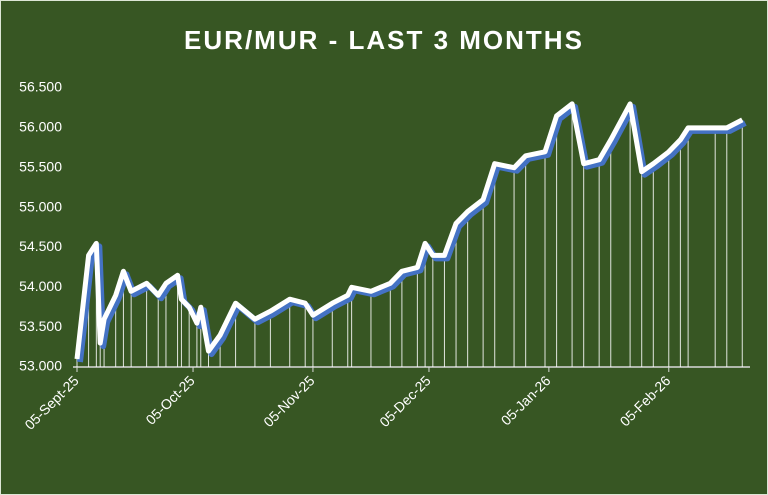 The height and width of the screenshot is (495, 768). I want to click on y-tick-label: 56.500, so click(40, 87).